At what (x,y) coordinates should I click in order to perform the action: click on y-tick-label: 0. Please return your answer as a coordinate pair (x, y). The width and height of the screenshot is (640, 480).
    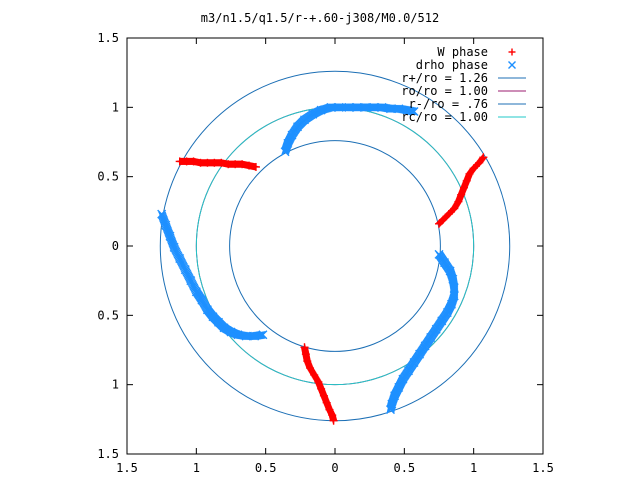
    Looking at the image, I should click on (115, 246).